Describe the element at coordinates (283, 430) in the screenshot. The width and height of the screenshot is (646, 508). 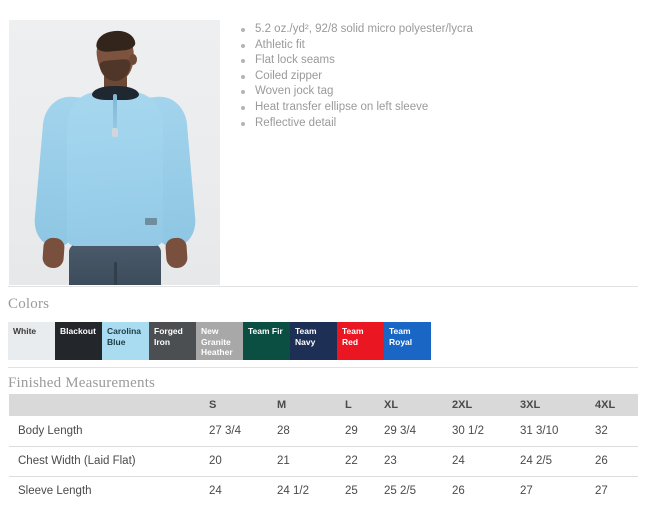
I see `cell-m: 28` at that location.